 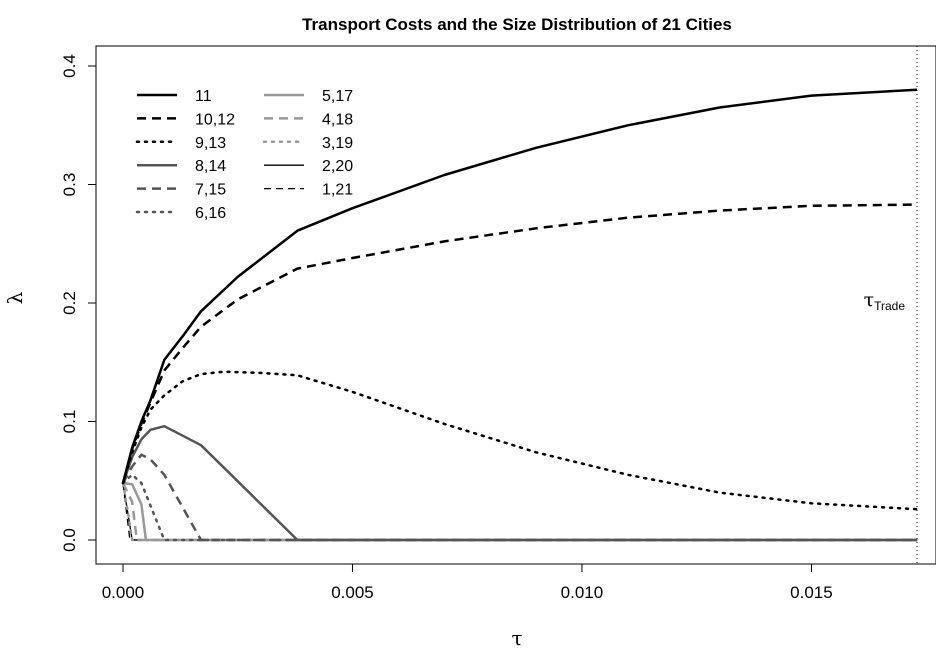 I want to click on x-tick-label: 0.000, so click(x=123, y=592).